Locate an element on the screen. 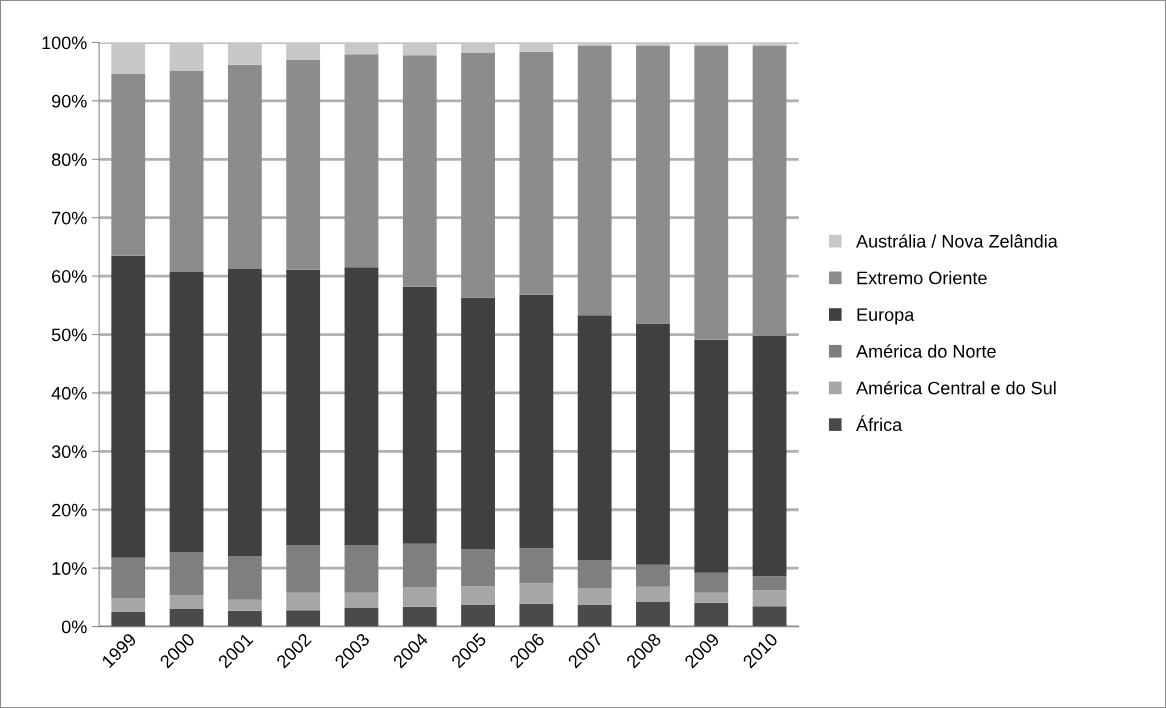  y-tick-label: 40% is located at coordinates (69, 393).